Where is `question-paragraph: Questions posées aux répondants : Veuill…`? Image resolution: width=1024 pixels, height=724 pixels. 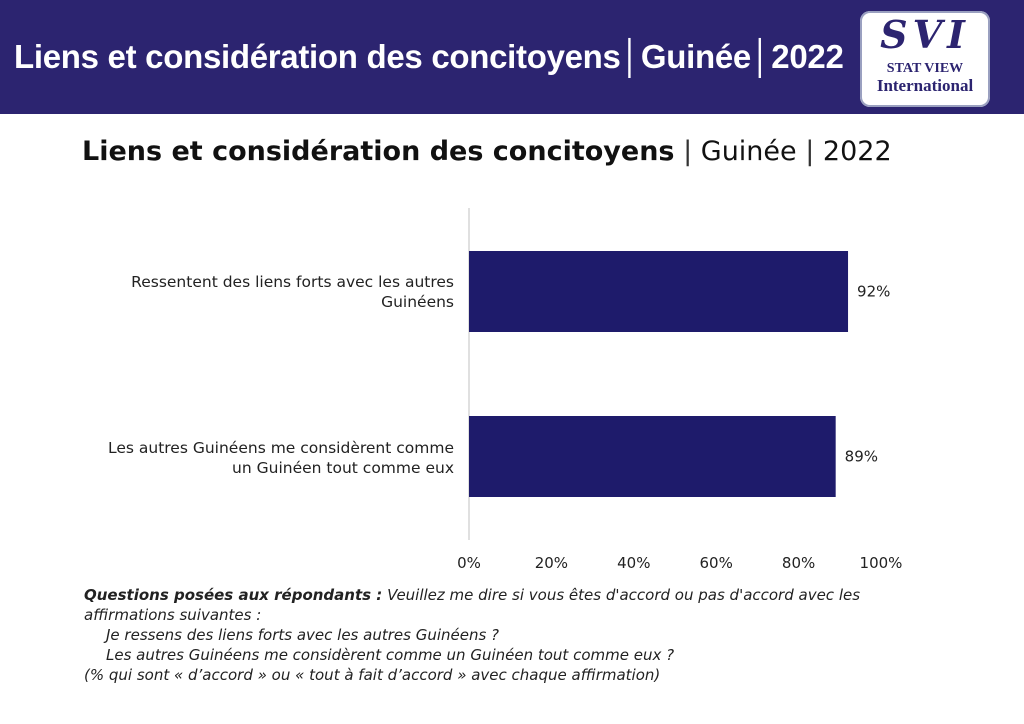
question-paragraph: Questions posées aux répondants : Veuill… is located at coordinates (514, 605).